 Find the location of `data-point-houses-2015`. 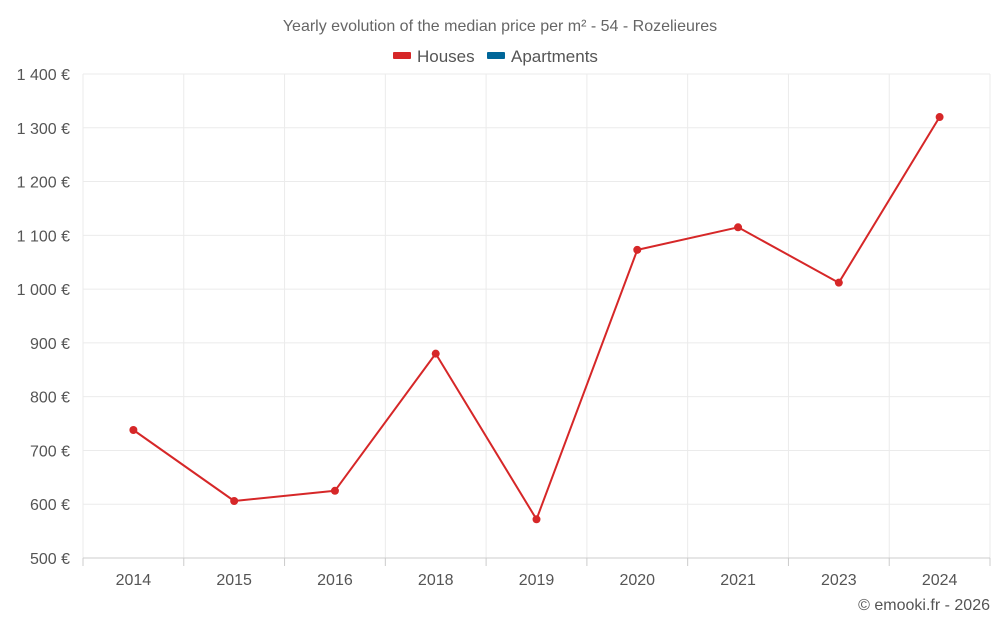

data-point-houses-2015 is located at coordinates (234, 500).